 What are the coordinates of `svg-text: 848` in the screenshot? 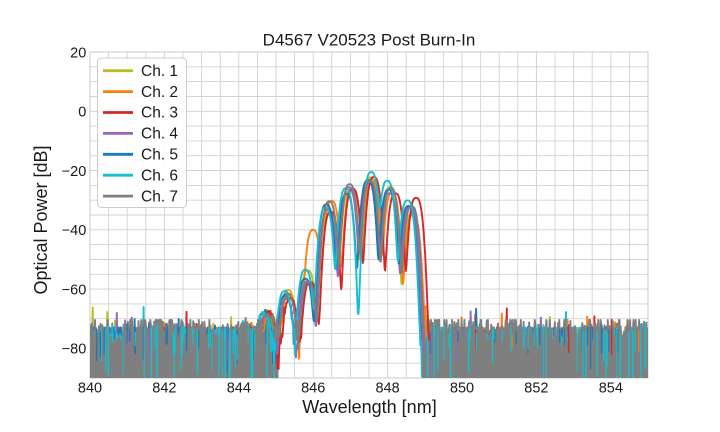 It's located at (387, 389).